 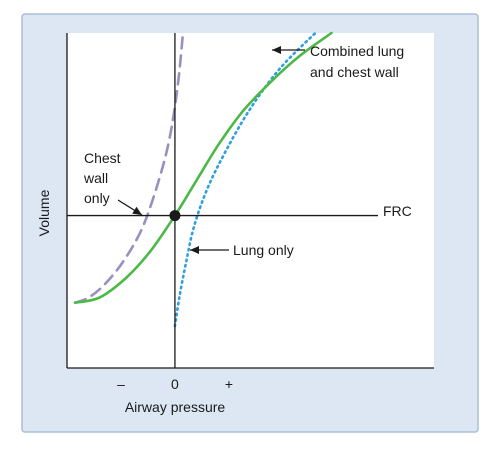 I want to click on x-axis-title: Airway pressure, so click(x=175, y=407).